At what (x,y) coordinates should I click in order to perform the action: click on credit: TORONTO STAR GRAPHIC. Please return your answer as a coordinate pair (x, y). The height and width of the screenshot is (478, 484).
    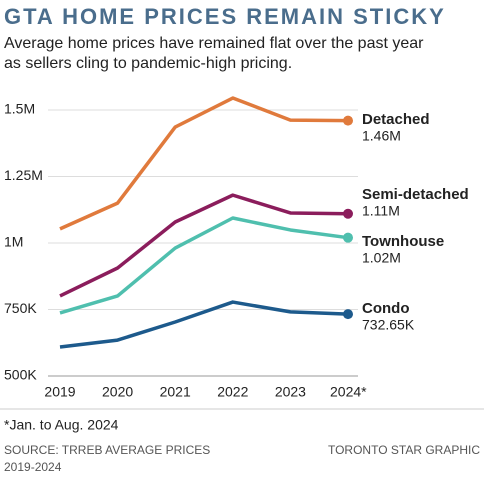
    Looking at the image, I should click on (404, 450).